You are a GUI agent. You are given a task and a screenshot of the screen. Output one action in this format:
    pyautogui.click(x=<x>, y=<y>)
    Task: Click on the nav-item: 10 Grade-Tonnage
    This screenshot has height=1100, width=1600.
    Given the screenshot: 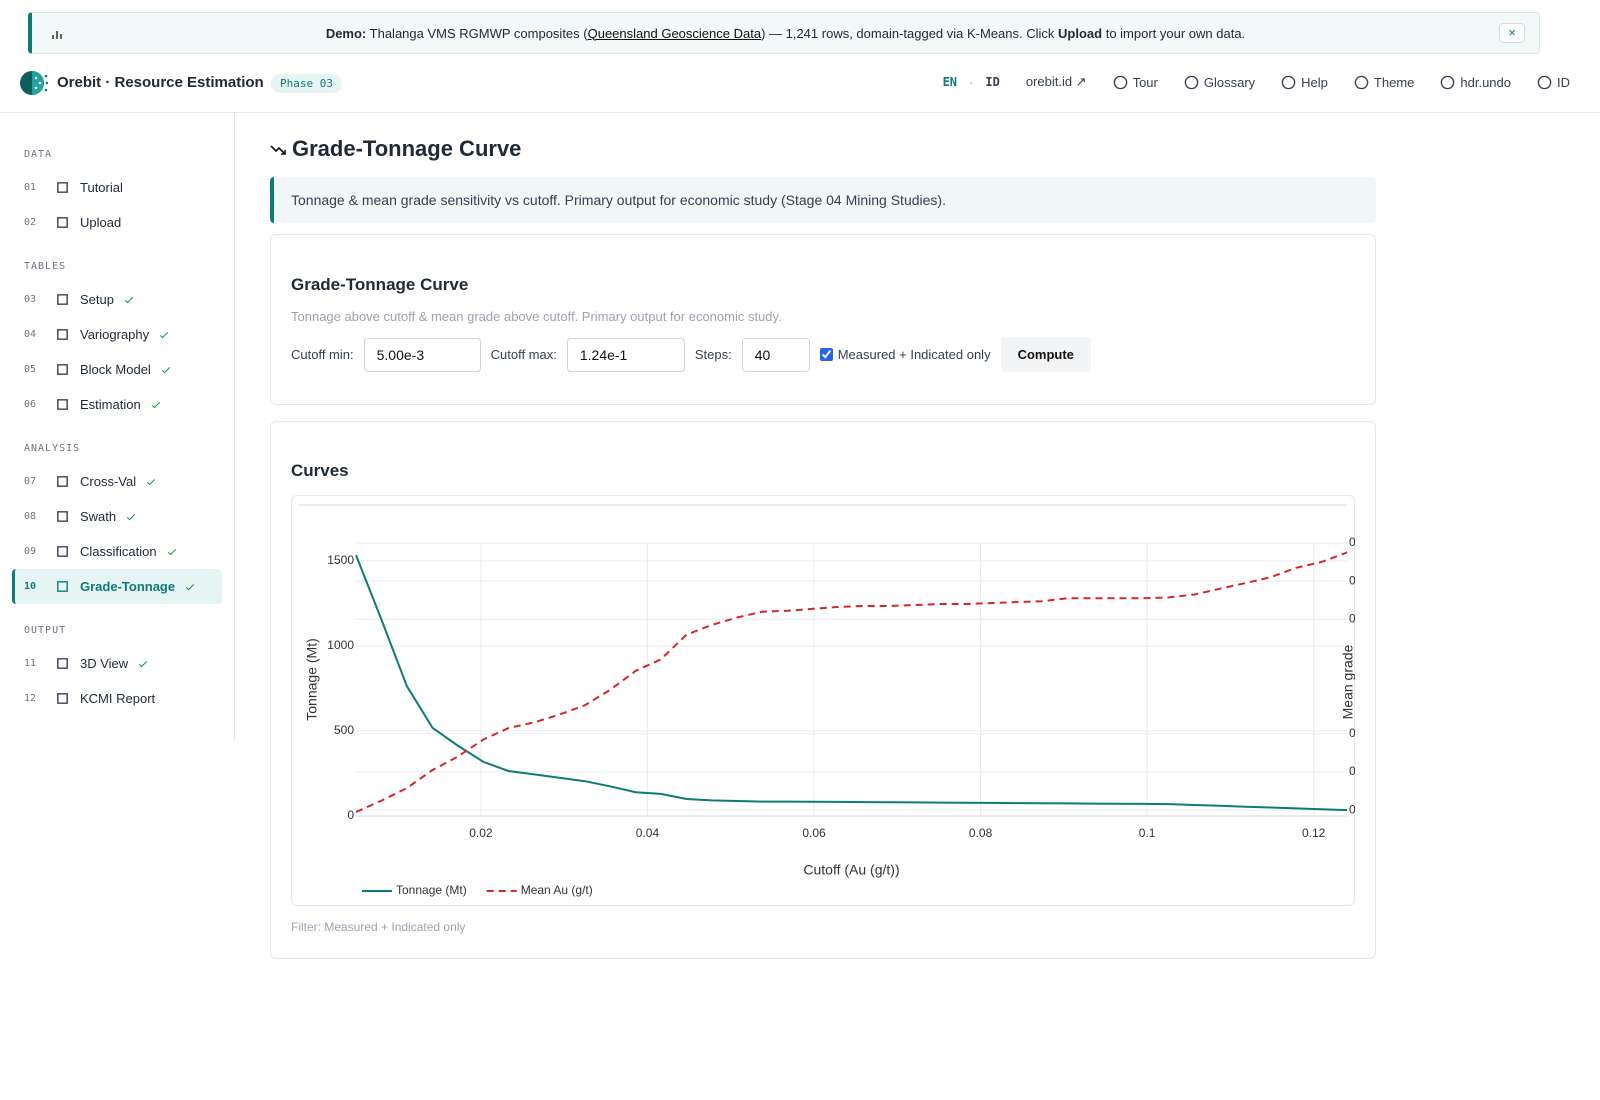 What is the action you would take?
    pyautogui.click(x=117, y=586)
    